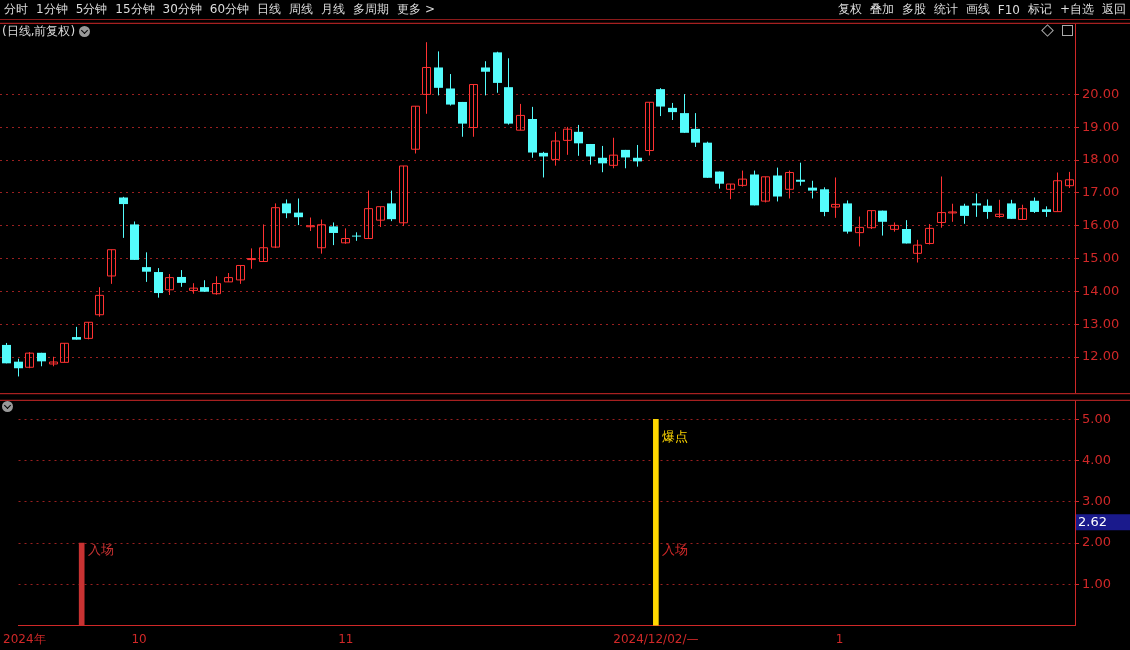  Describe the element at coordinates (139, 638) in the screenshot. I see `x-tick-label: 10` at that location.